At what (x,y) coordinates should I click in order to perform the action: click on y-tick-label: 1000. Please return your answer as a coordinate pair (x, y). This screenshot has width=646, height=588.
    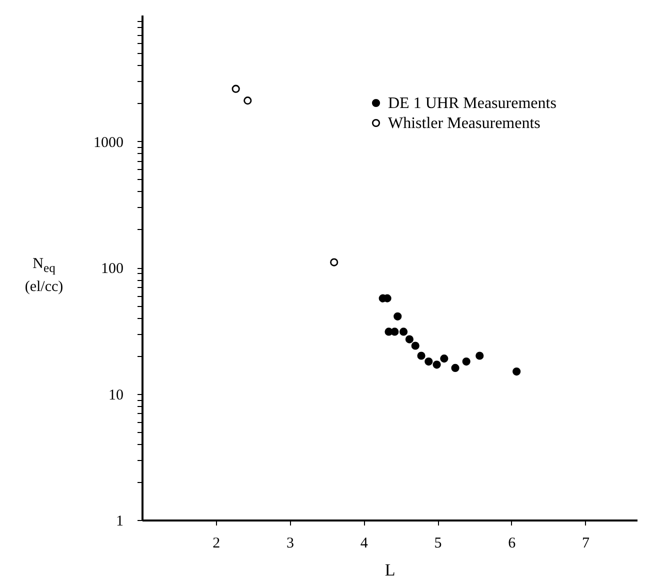
    Looking at the image, I should click on (109, 142).